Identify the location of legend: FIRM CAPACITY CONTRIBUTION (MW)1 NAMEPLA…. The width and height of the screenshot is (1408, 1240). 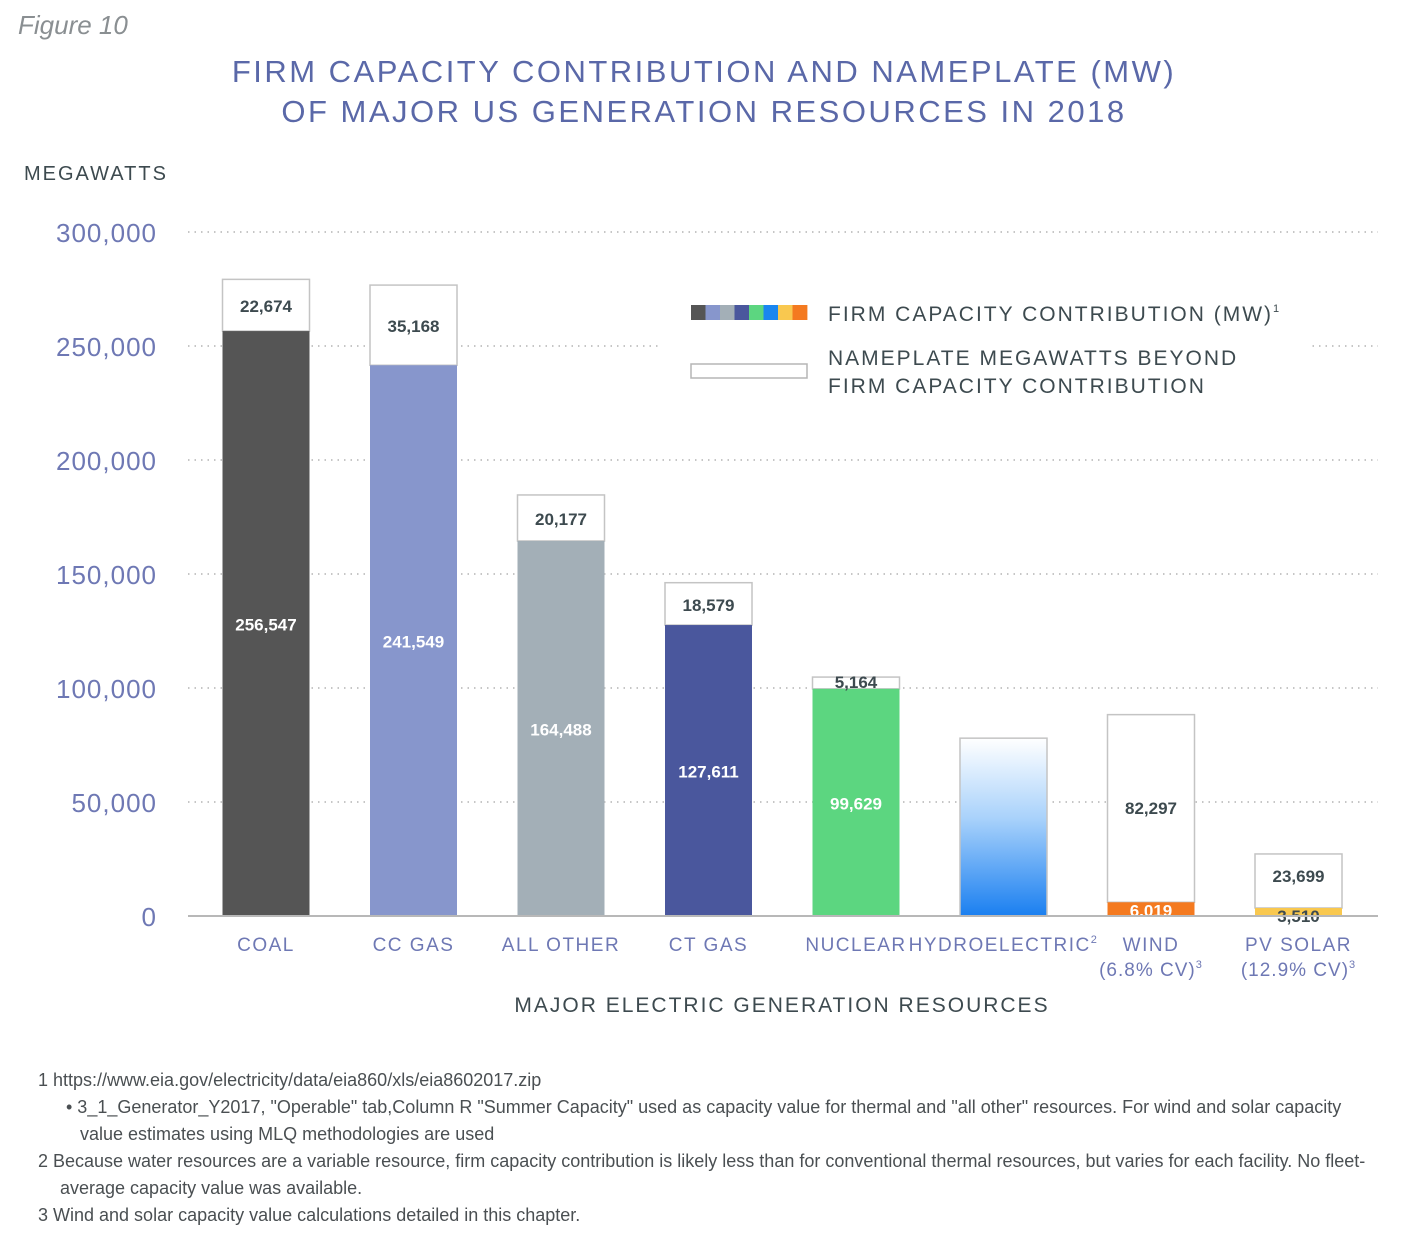
(985, 350).